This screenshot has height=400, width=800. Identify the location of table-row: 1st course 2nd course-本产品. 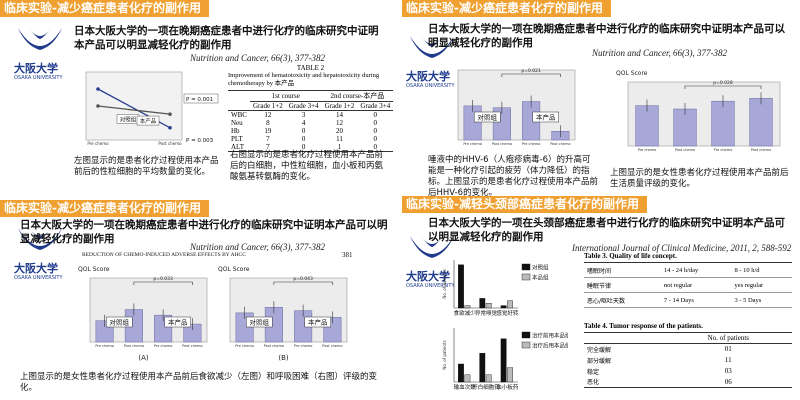
(311, 96).